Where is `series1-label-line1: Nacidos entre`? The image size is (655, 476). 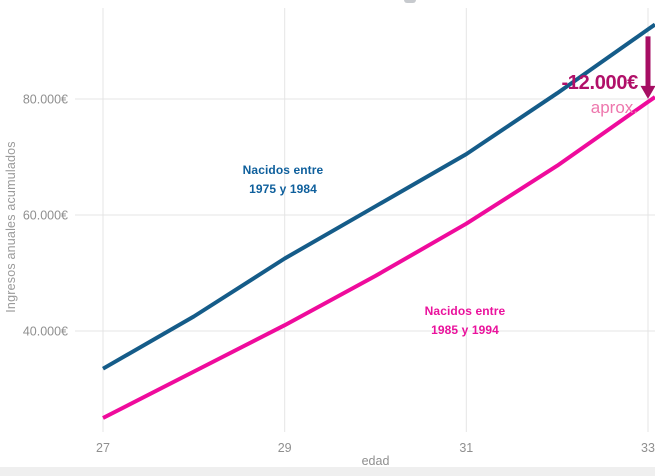
series1-label-line1: Nacidos entre is located at coordinates (283, 170).